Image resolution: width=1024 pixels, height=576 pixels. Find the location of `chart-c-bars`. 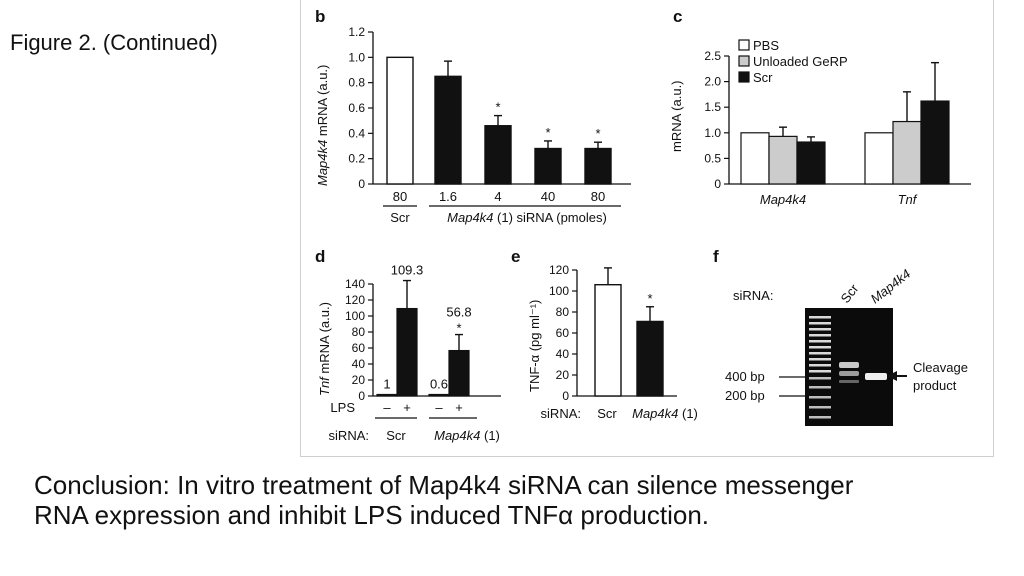

chart-c-bars is located at coordinates (845, 123).